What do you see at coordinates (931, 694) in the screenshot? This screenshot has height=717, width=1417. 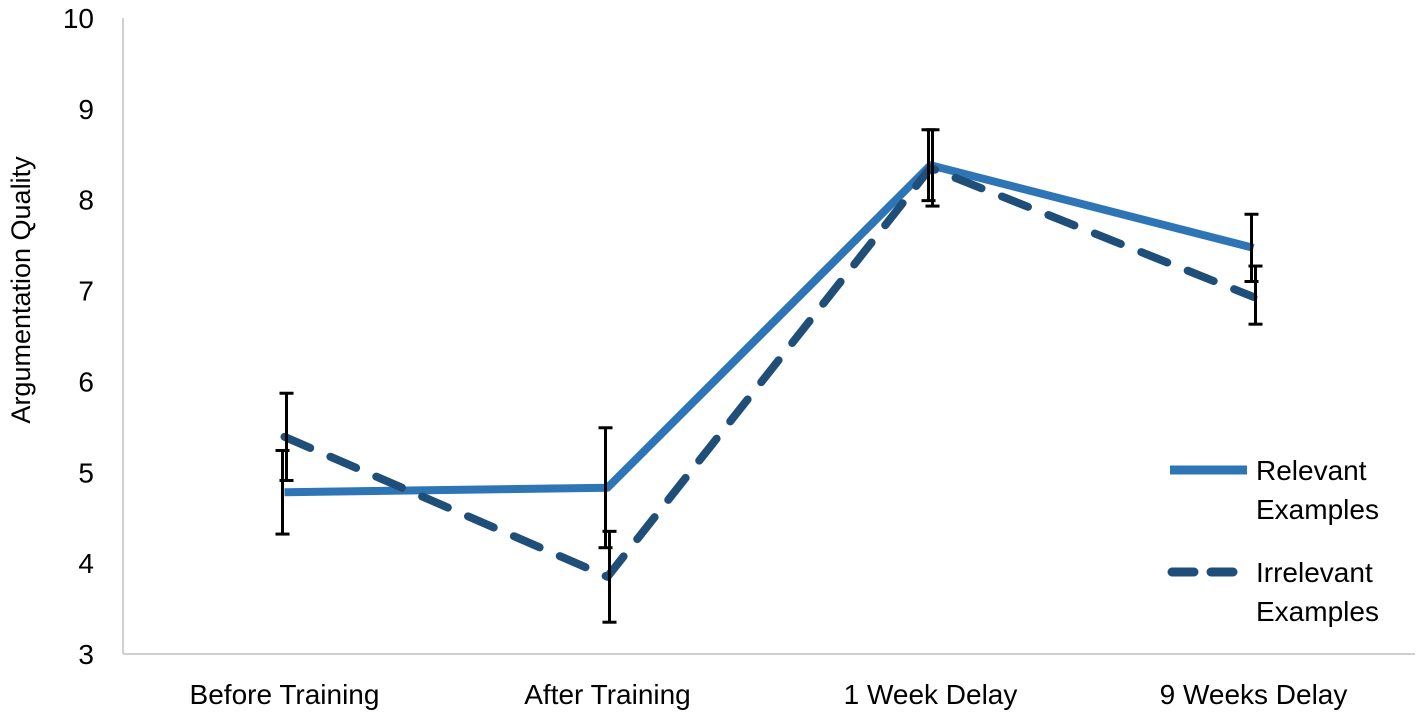 I see `x-tick-label: 1 Week Delay` at bounding box center [931, 694].